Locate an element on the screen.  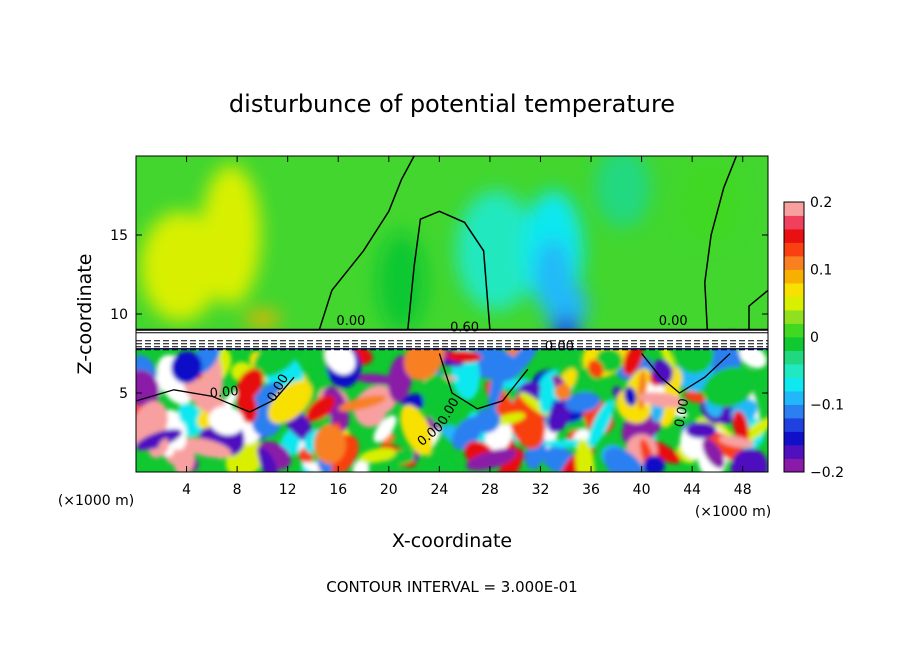
x-axis-label: X-coordinate is located at coordinates (452, 541).